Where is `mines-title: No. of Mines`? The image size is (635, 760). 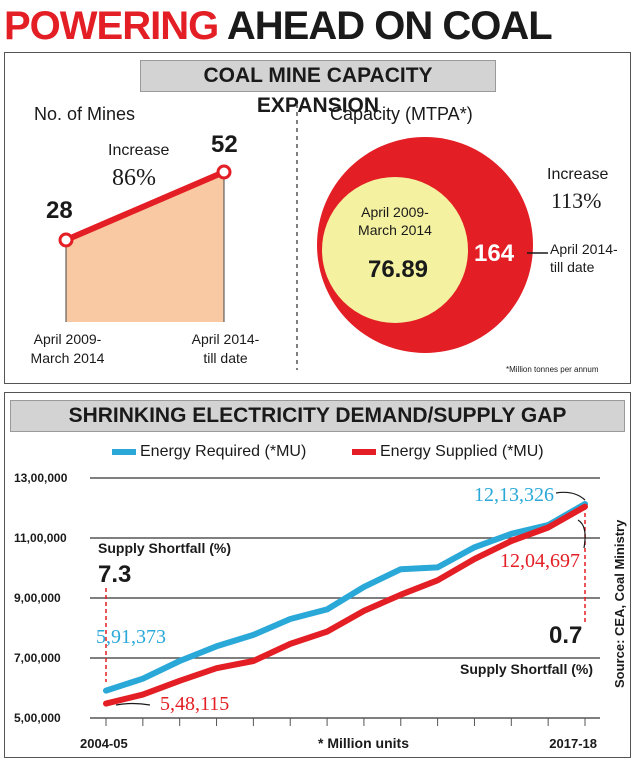
mines-title: No. of Mines is located at coordinates (85, 114).